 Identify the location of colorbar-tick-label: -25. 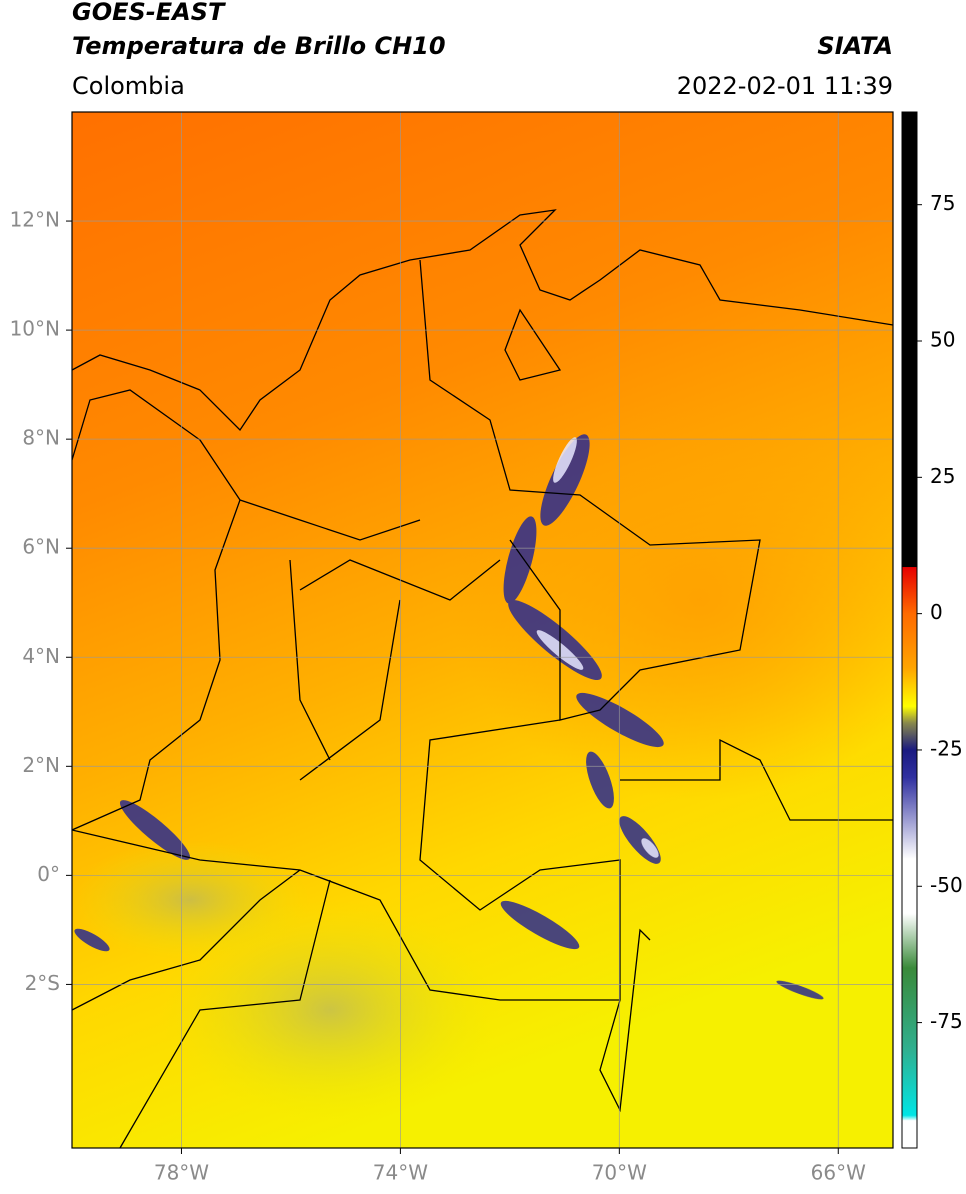
(946, 748).